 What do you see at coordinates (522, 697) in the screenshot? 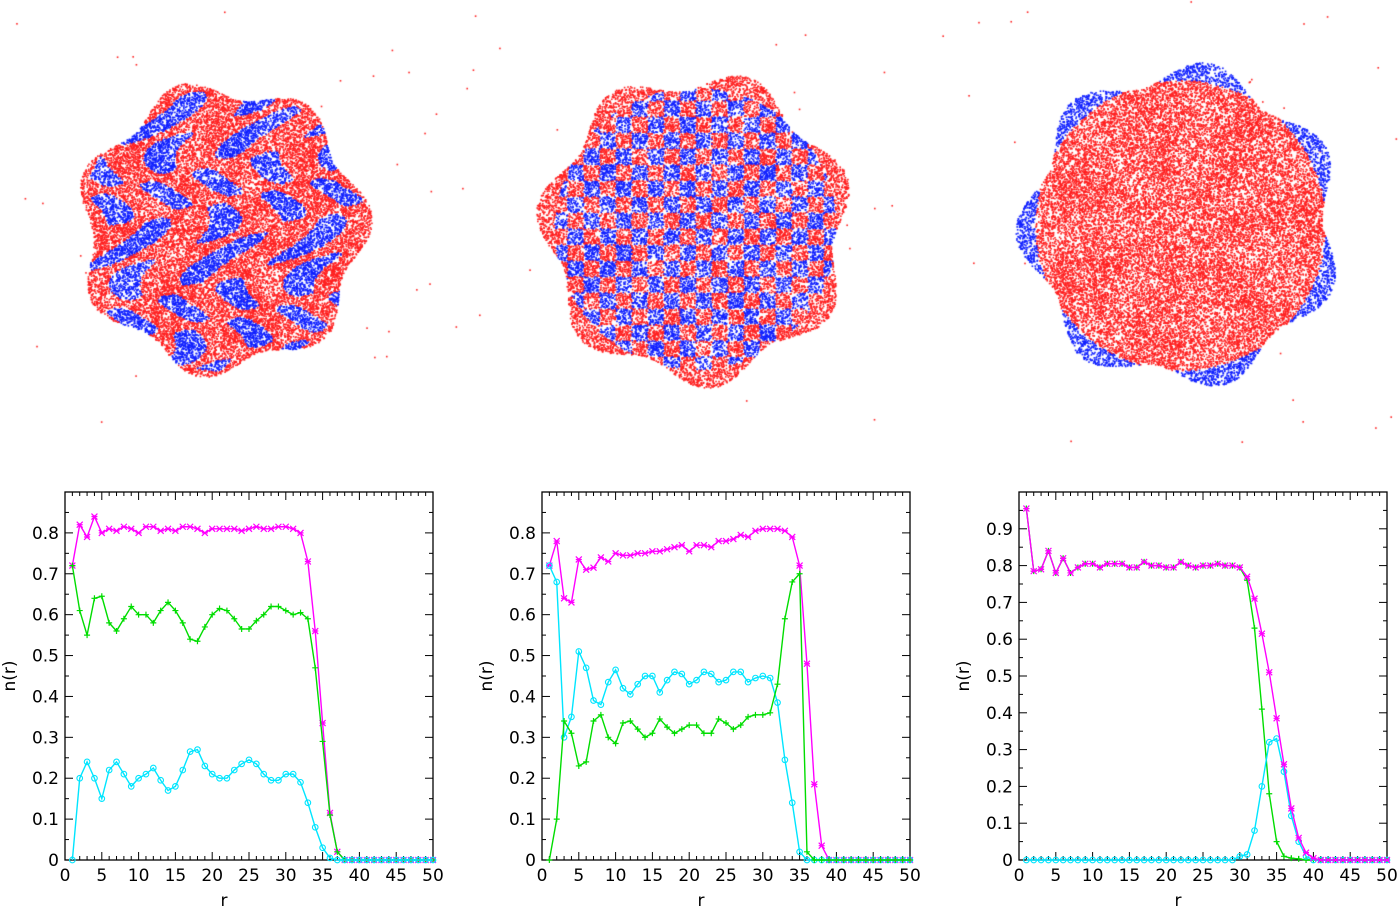
I see `y-tick-label: 0.4` at bounding box center [522, 697].